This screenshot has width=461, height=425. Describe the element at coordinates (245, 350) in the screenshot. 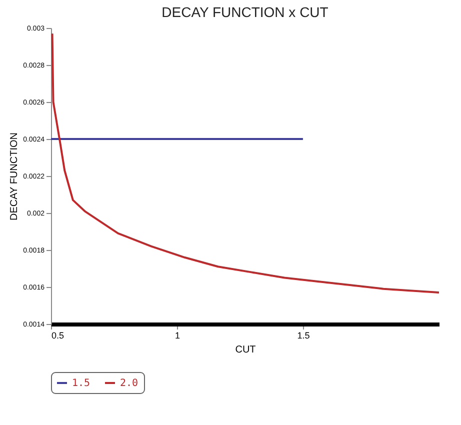

I see `x-axis-title: CUT` at that location.